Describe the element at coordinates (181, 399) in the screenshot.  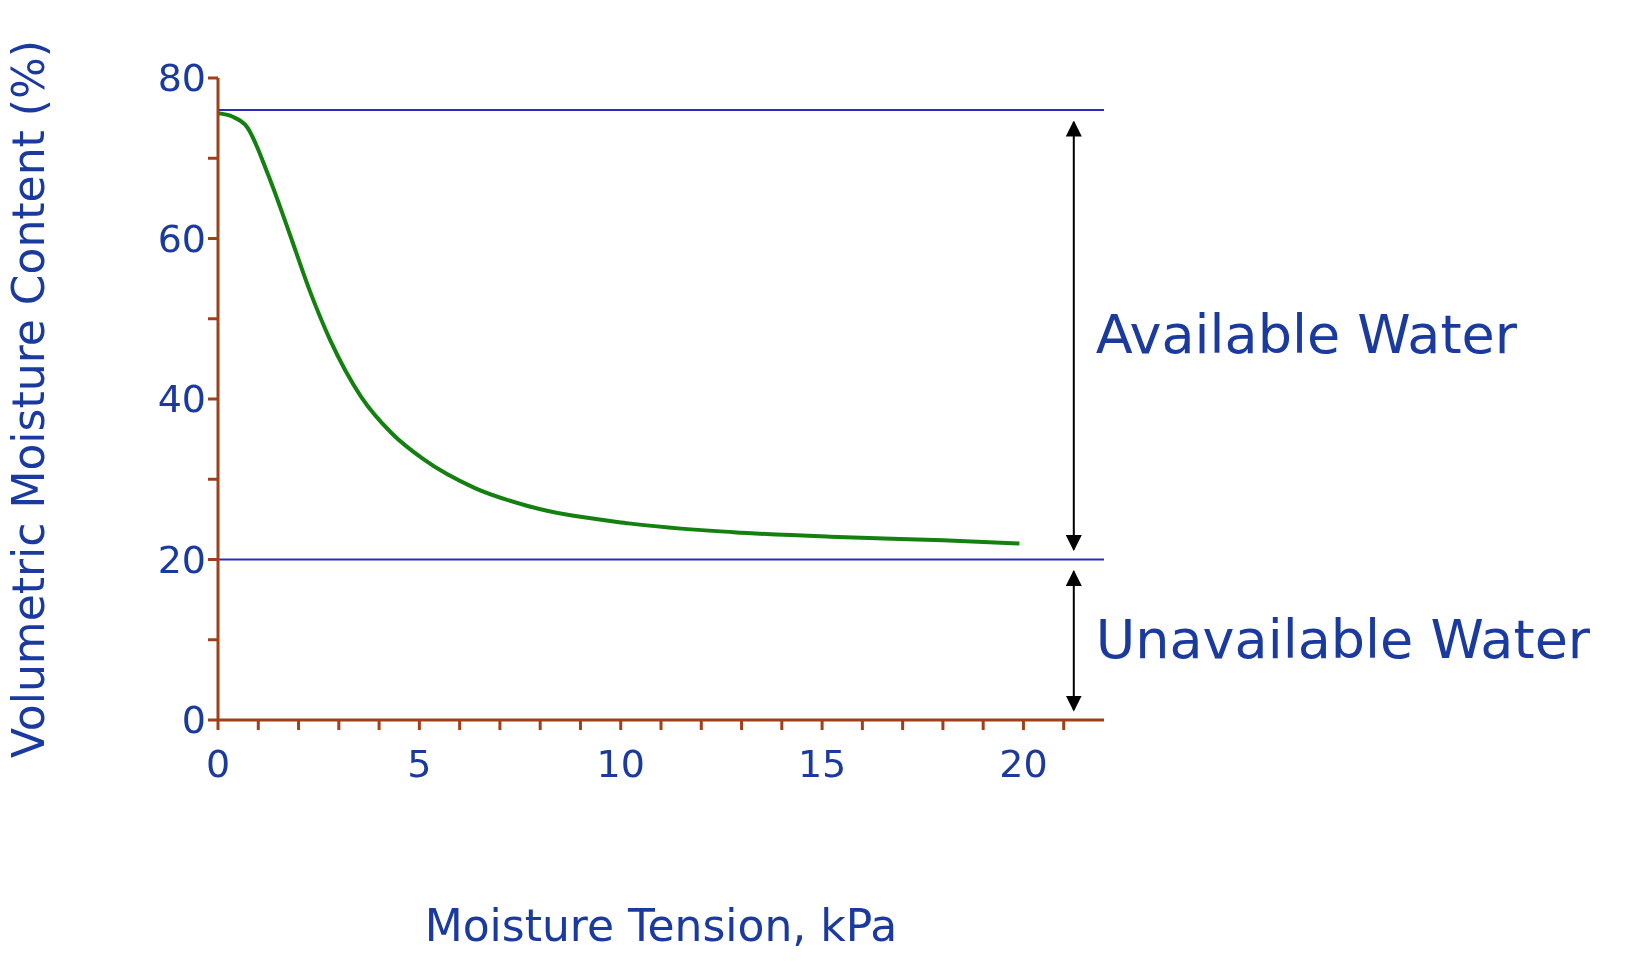
I see `y-tick-label: 40` at that location.